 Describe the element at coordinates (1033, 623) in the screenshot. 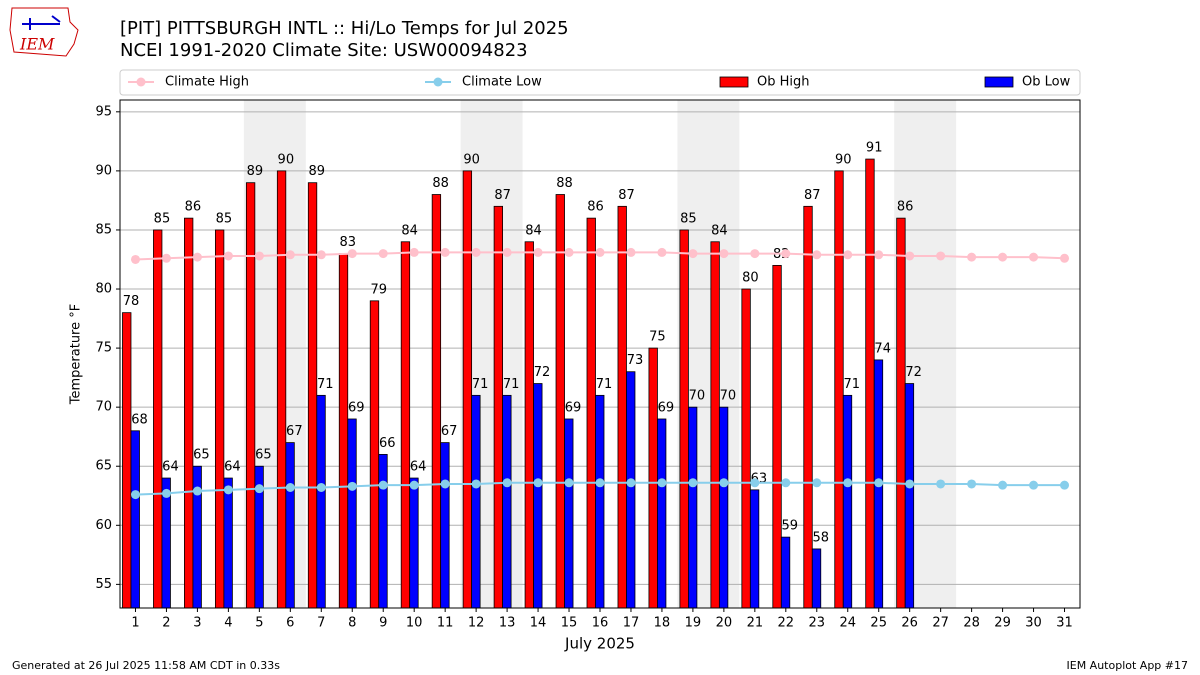

I see `x-tick-label: 30` at that location.